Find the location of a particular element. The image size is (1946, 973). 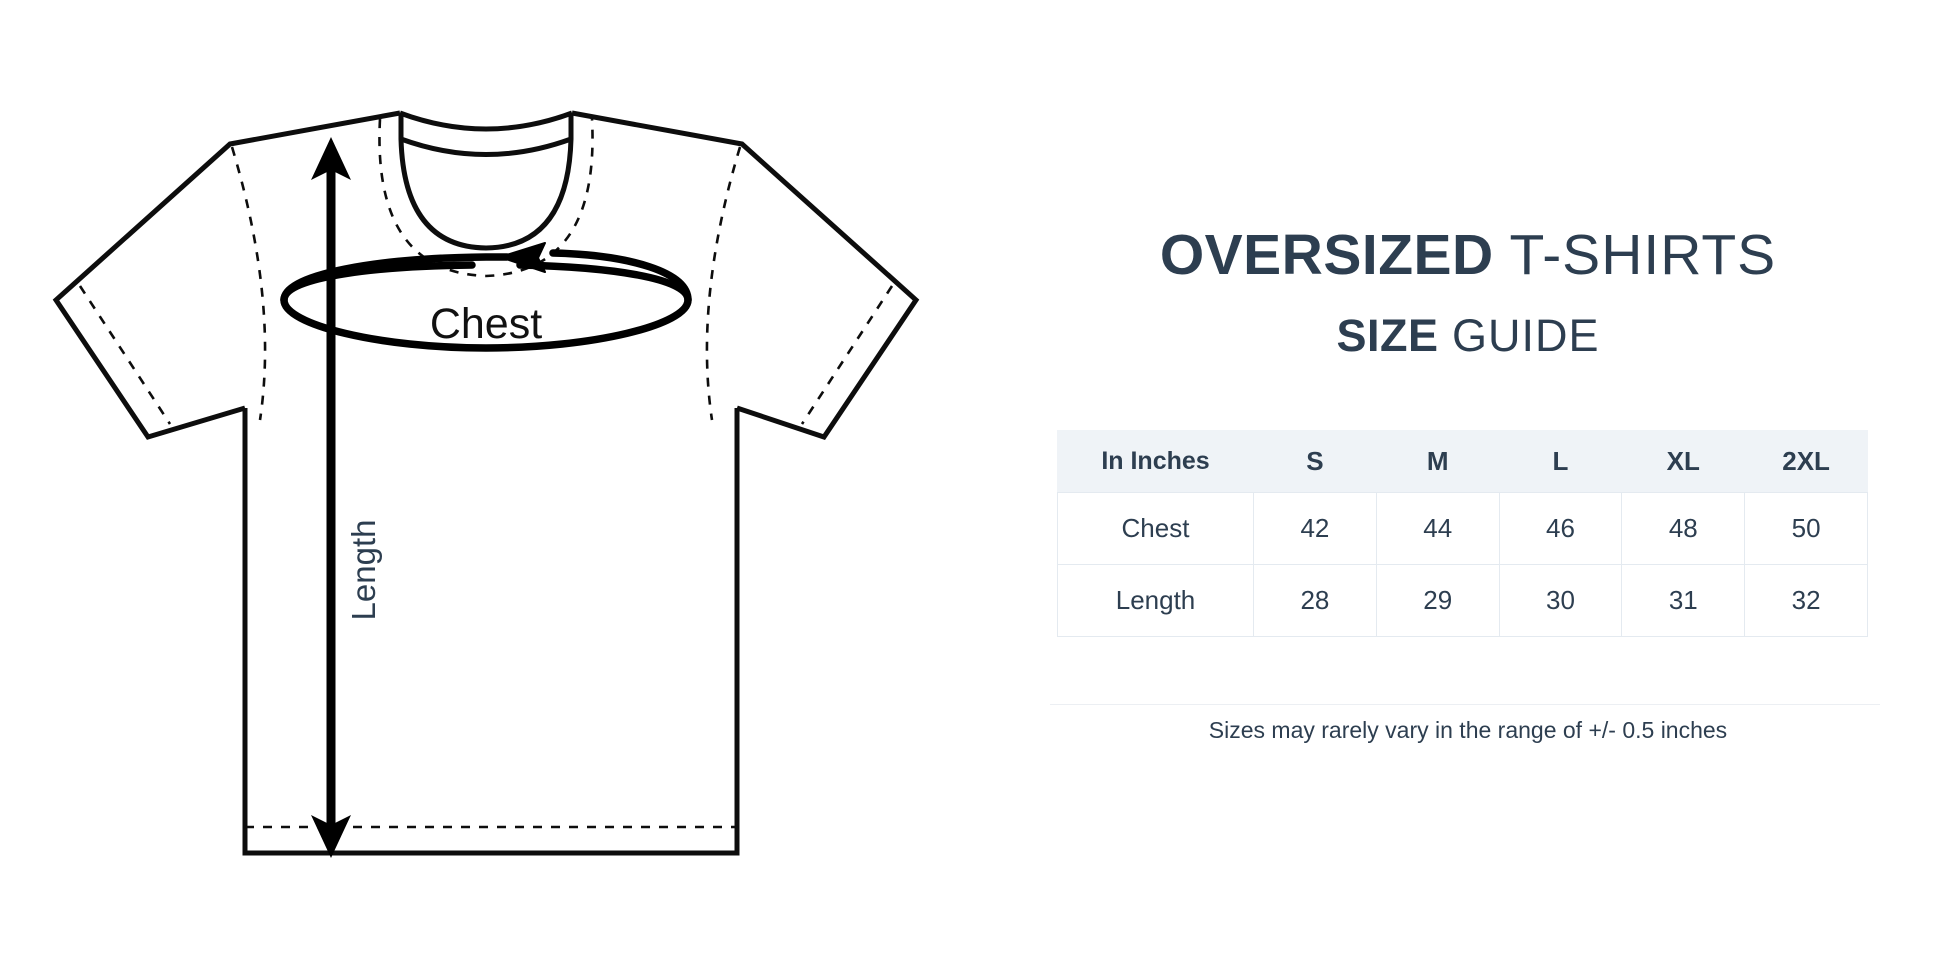

chest-s: 42 is located at coordinates (1315, 528).